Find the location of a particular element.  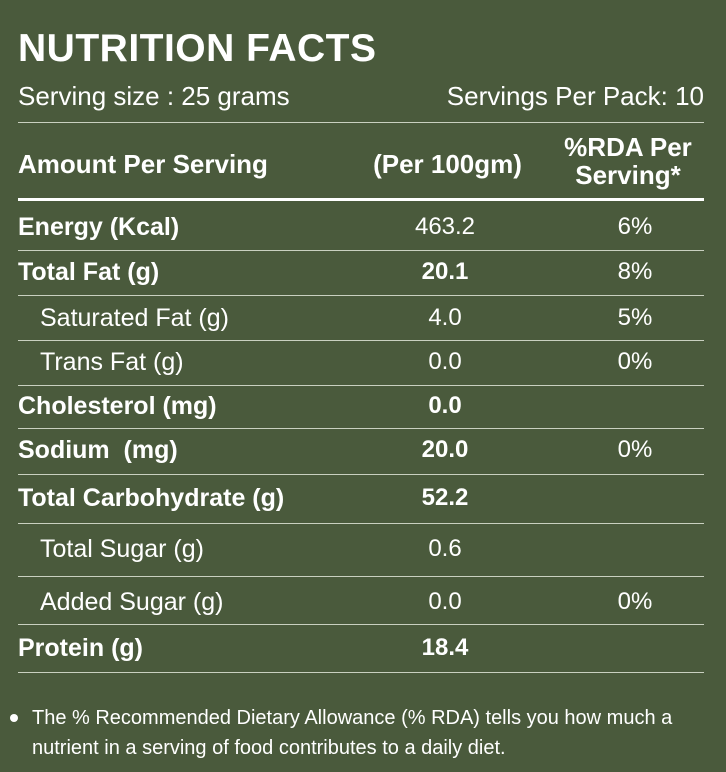

page-title: NUTRITION FACTS is located at coordinates (197, 48).